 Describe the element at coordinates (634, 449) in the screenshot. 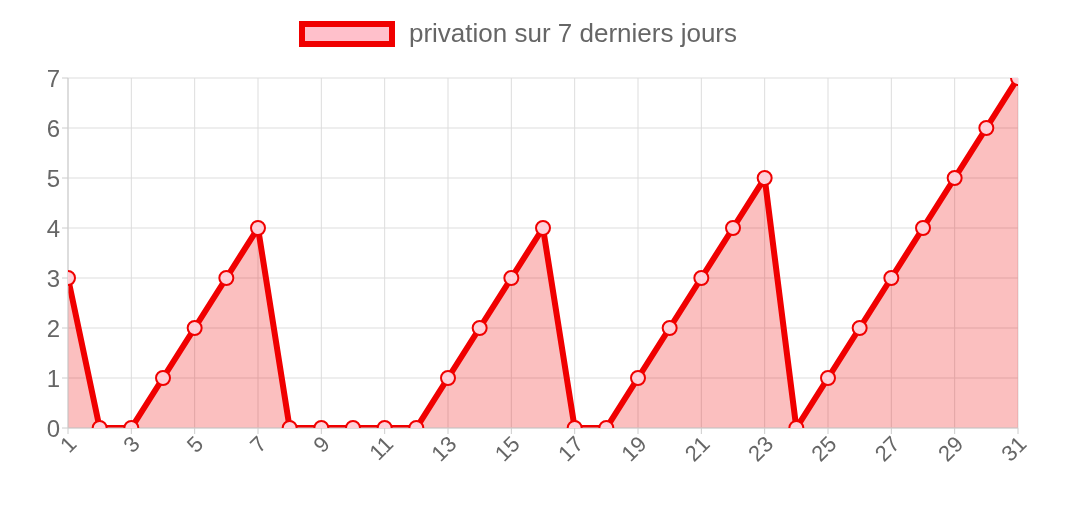

I see `x-tick-label: 19` at that location.